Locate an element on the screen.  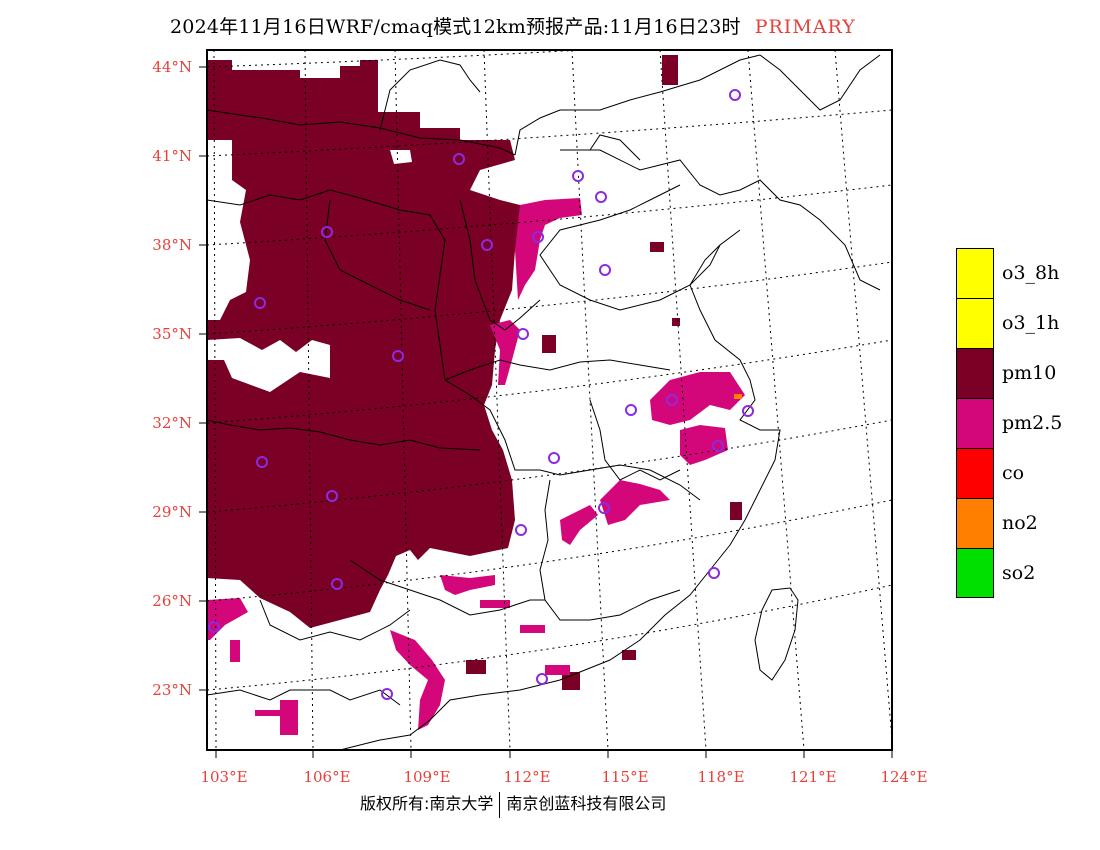
legend-label: o3_8h is located at coordinates (1031, 273).